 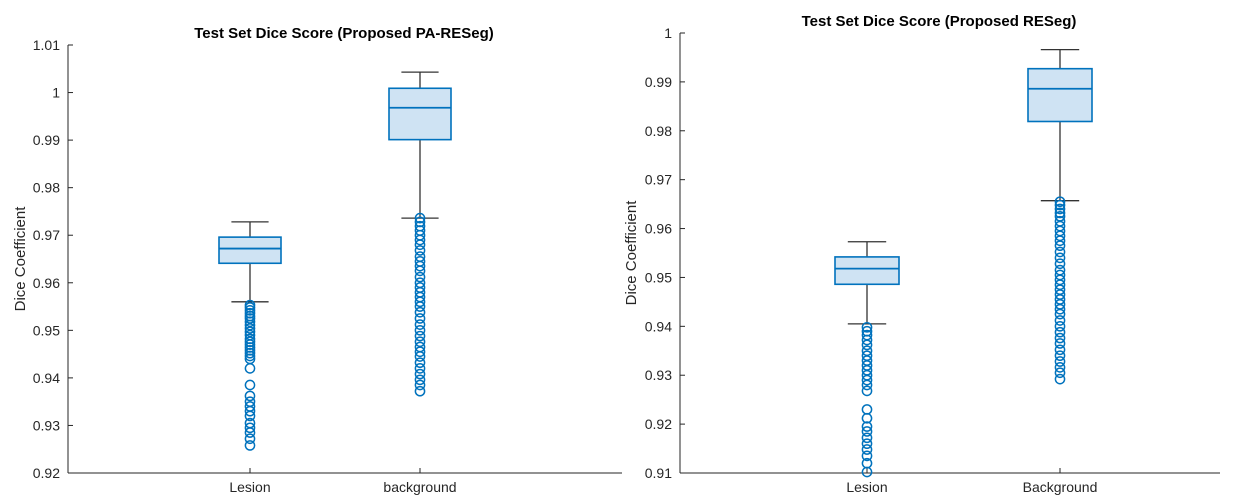 What do you see at coordinates (658, 473) in the screenshot?
I see `y-tick-label: 0.91` at bounding box center [658, 473].